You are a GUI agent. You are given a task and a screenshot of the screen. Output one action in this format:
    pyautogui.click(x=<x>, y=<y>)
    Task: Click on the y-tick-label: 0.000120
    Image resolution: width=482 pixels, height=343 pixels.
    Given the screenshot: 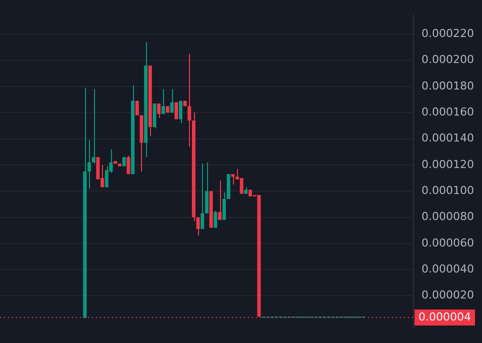 What is the action you would take?
    pyautogui.click(x=448, y=164)
    